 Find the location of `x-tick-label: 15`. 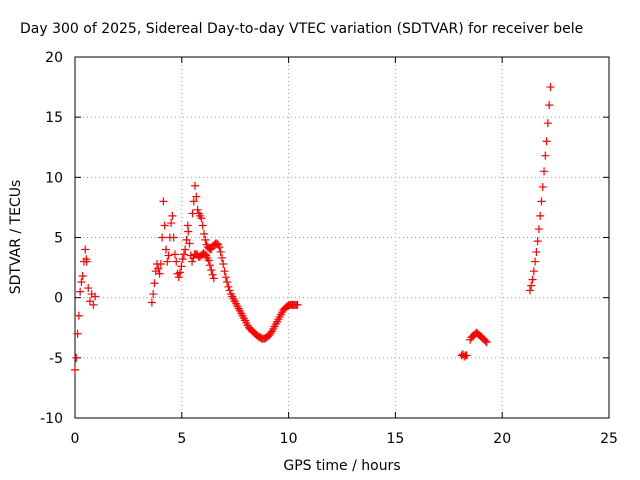

x-tick-label: 15 is located at coordinates (395, 439).